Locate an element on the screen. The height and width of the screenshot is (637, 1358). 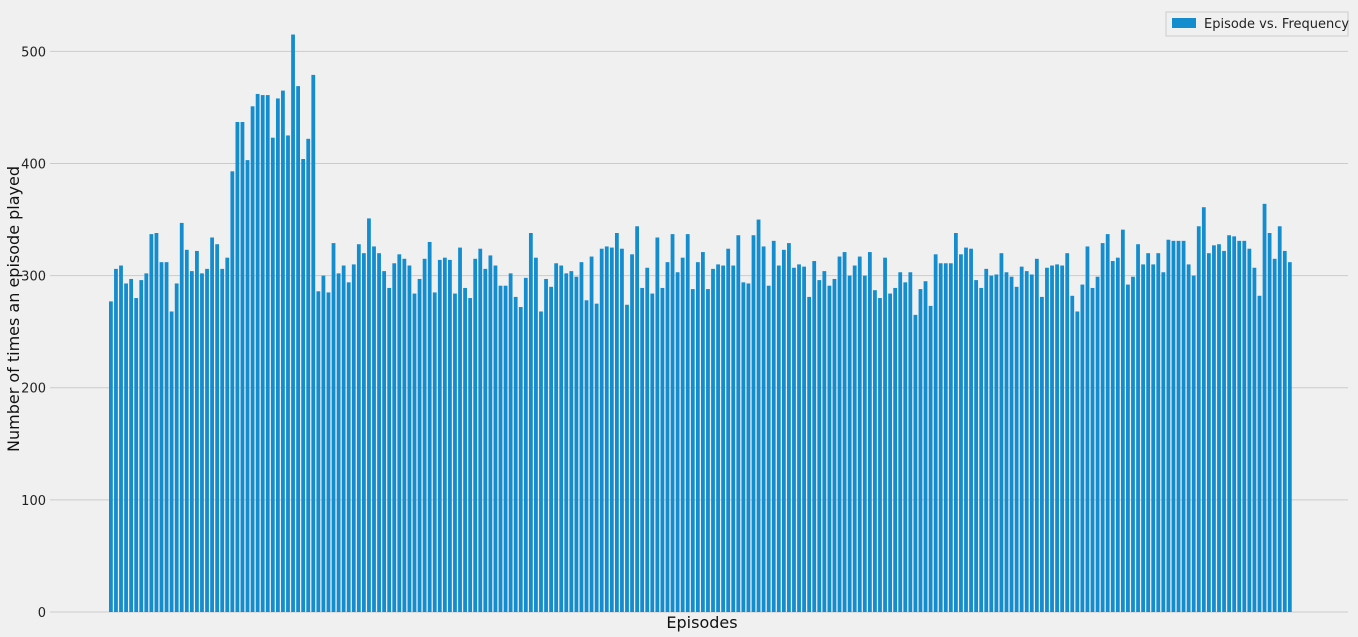
legend-box is located at coordinates (1257, 24).